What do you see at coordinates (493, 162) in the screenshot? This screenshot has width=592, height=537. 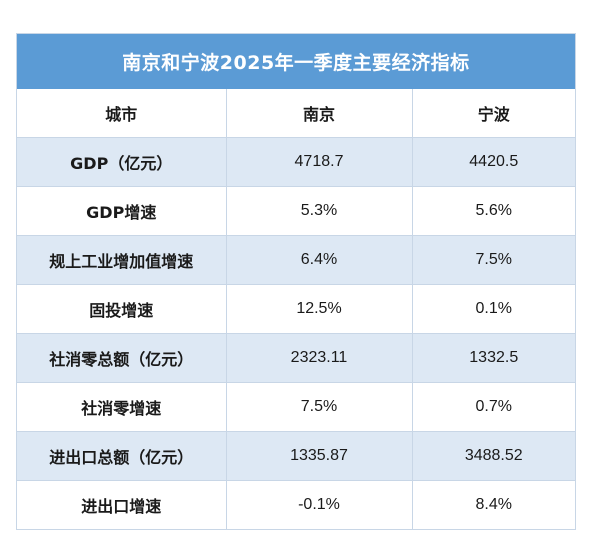 I see `ningbo-value: 4420.5` at bounding box center [493, 162].